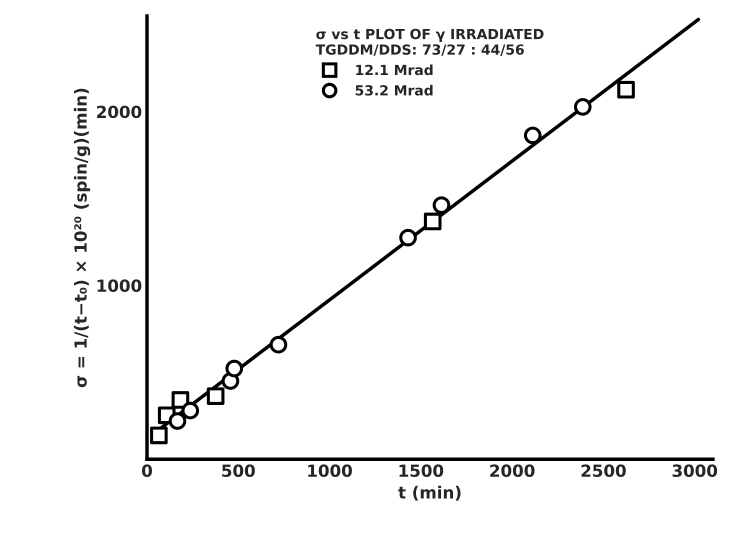 The height and width of the screenshot is (534, 735). Describe the element at coordinates (512, 470) in the screenshot. I see `x-tick-label: 2000` at that location.